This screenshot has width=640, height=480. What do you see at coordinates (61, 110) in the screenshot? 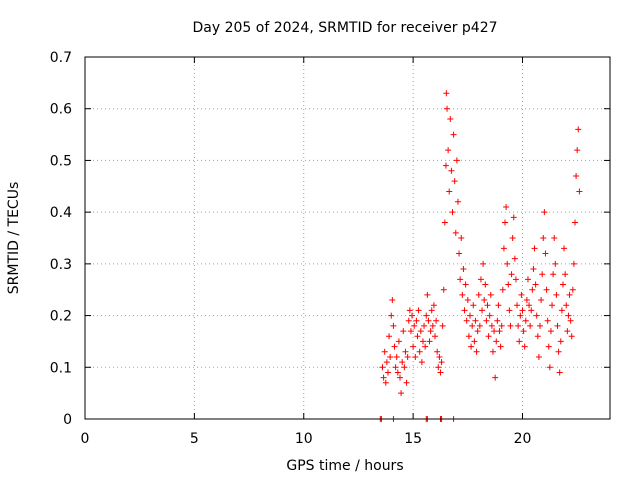
I see `y-tick-label: 0.6` at bounding box center [61, 110].